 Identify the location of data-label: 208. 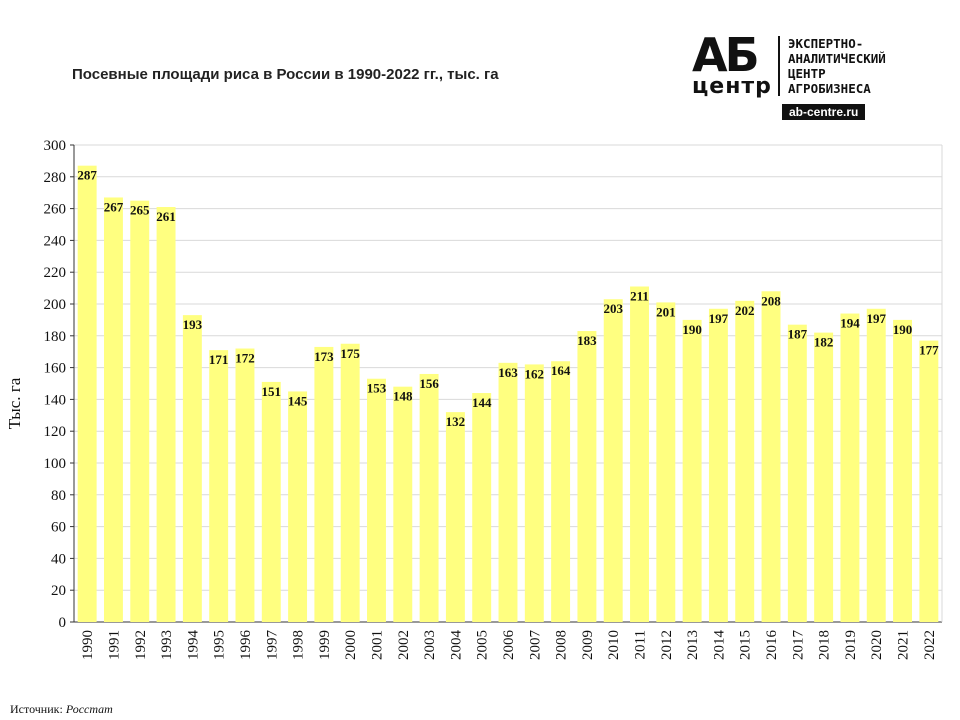
(771, 300).